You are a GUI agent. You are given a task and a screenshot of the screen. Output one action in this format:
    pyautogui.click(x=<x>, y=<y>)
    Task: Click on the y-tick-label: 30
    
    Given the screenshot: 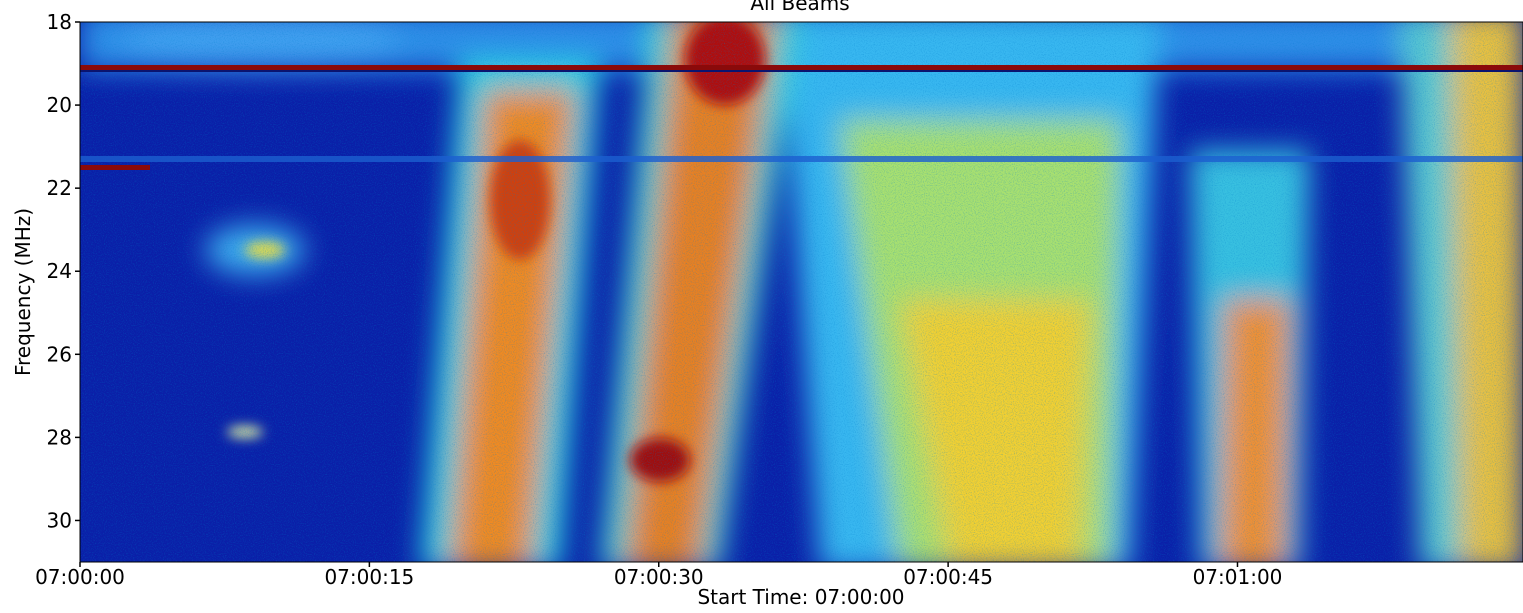 What is the action you would take?
    pyautogui.click(x=59, y=520)
    